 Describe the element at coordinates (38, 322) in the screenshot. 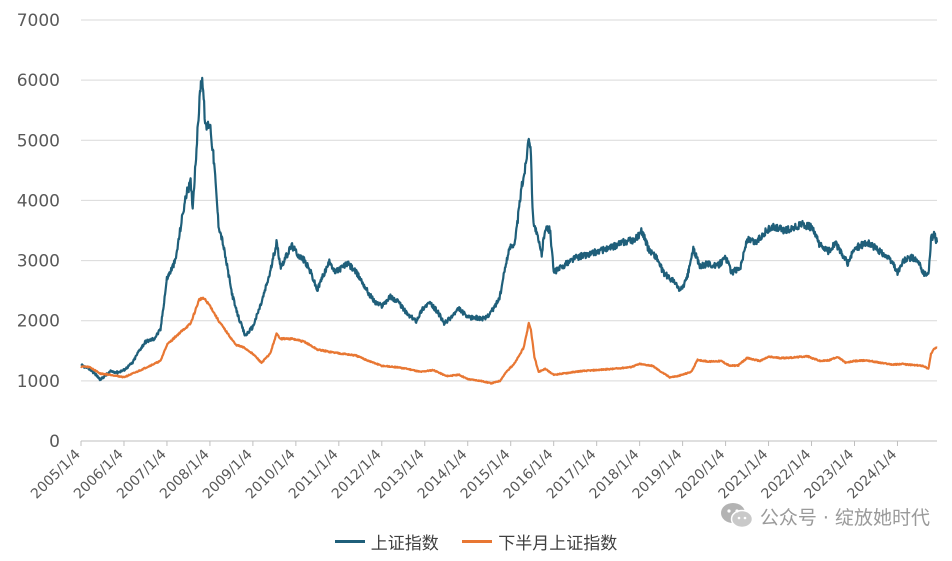

I see `y-tick-label: 2000` at that location.